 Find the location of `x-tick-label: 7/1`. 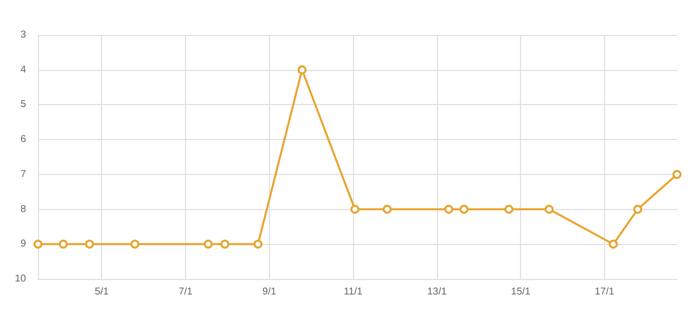

x-tick-label: 7/1 is located at coordinates (185, 292).